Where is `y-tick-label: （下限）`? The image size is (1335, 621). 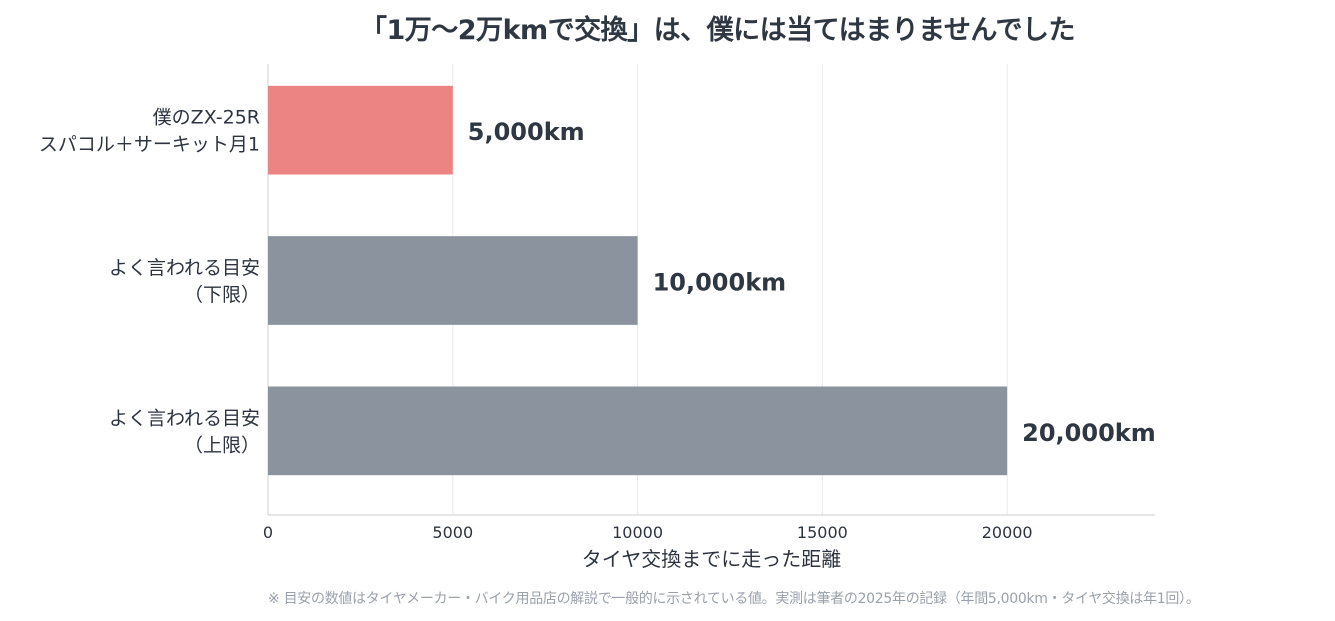 y-tick-label: （下限） is located at coordinates (222, 295).